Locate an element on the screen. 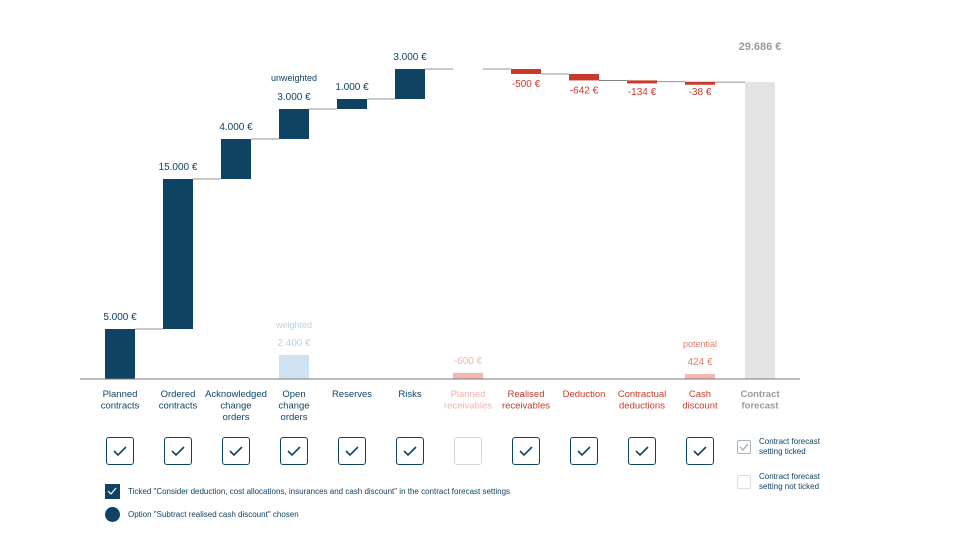  value-label-contractual-deductions: -134 € is located at coordinates (642, 92).